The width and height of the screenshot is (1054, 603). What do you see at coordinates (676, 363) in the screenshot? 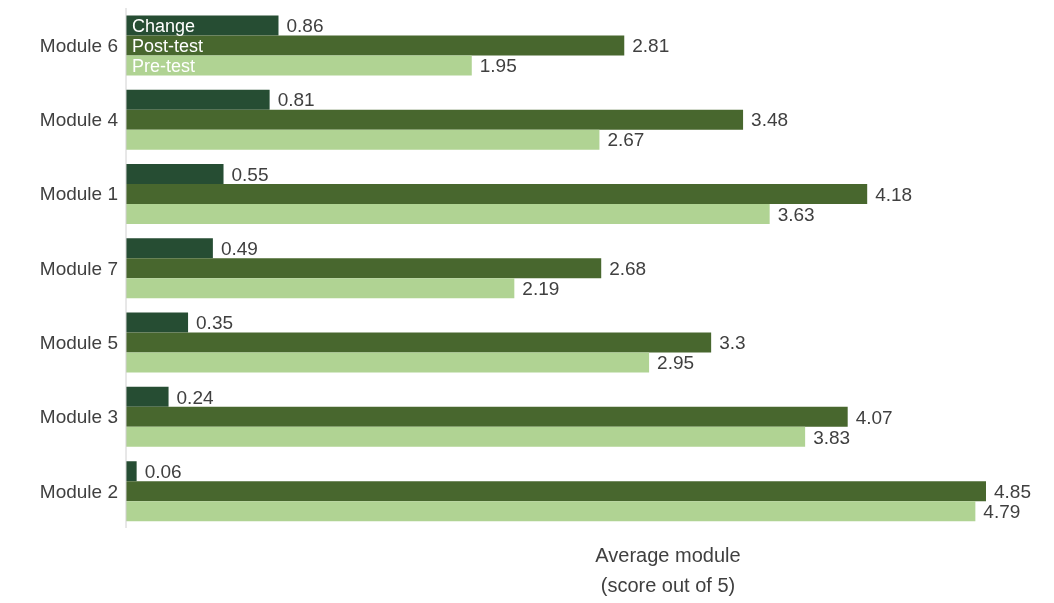
I see `data-label: 2.95` at bounding box center [676, 363].